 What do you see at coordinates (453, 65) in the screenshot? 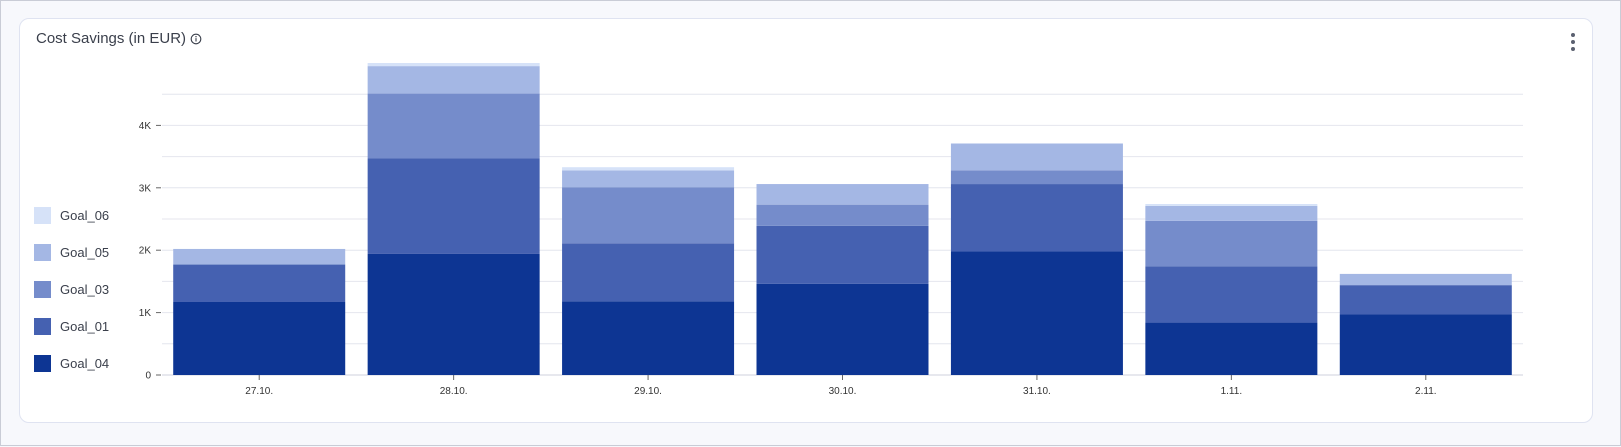
I see `bar-goal-06-28.10.` at bounding box center [453, 65].